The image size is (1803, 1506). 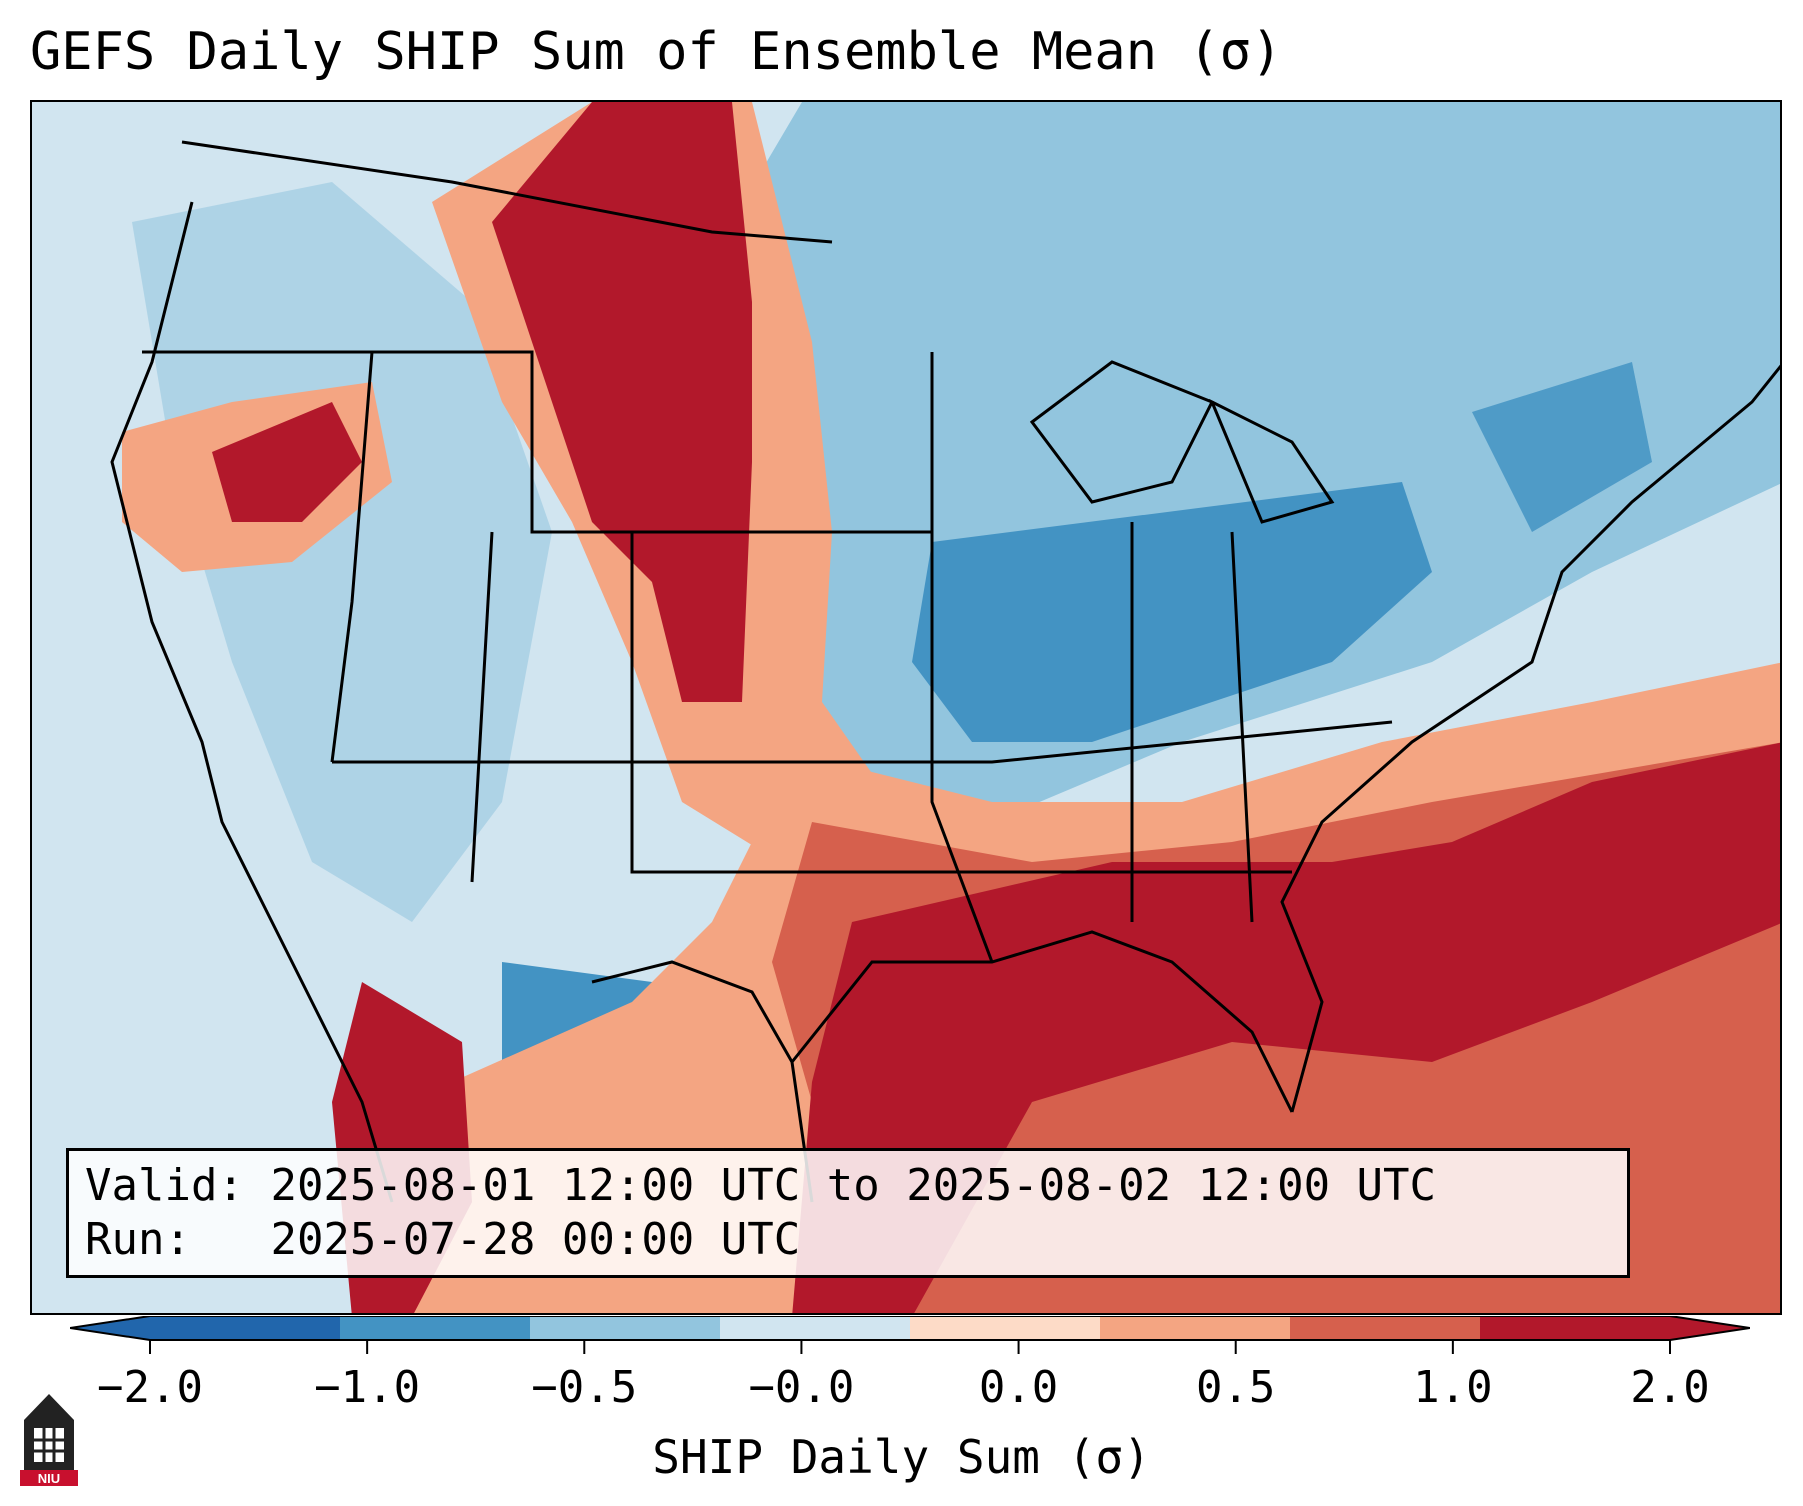 What do you see at coordinates (1018, 1387) in the screenshot?
I see `colorbar-tick-label: 0.0` at bounding box center [1018, 1387].